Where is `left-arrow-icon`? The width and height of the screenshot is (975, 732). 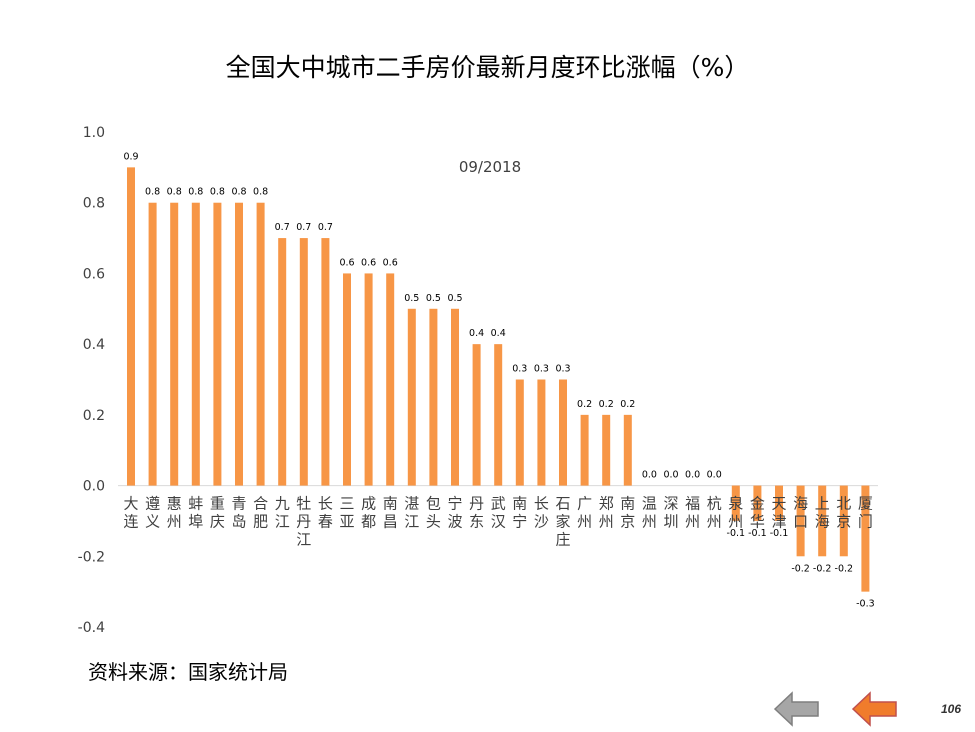 left-arrow-icon is located at coordinates (874, 709).